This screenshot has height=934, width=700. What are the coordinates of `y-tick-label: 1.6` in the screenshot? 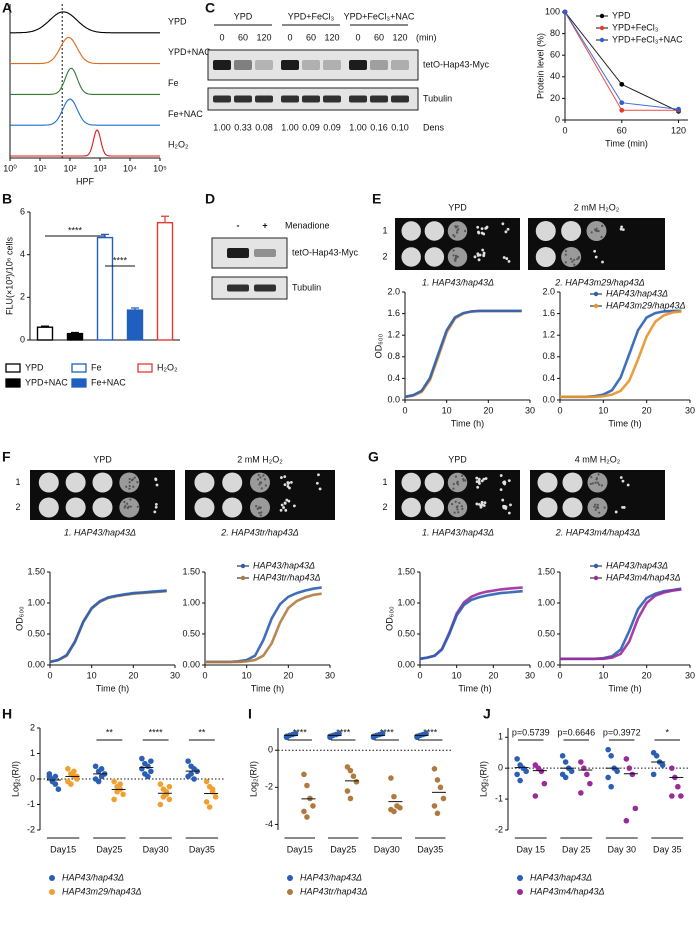 It's located at (393, 313).